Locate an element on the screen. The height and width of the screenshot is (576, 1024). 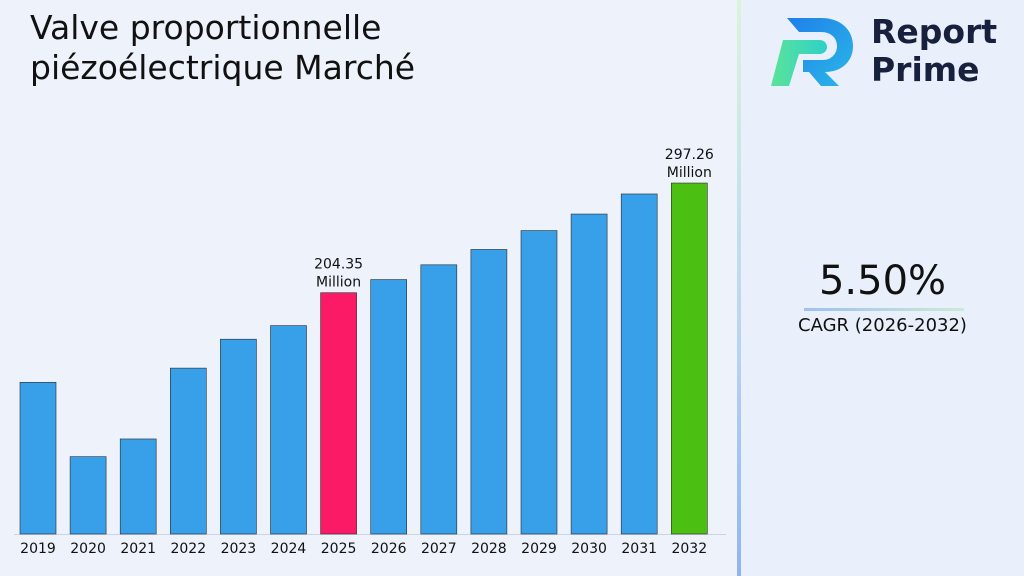
bar-2024 is located at coordinates (288, 430).